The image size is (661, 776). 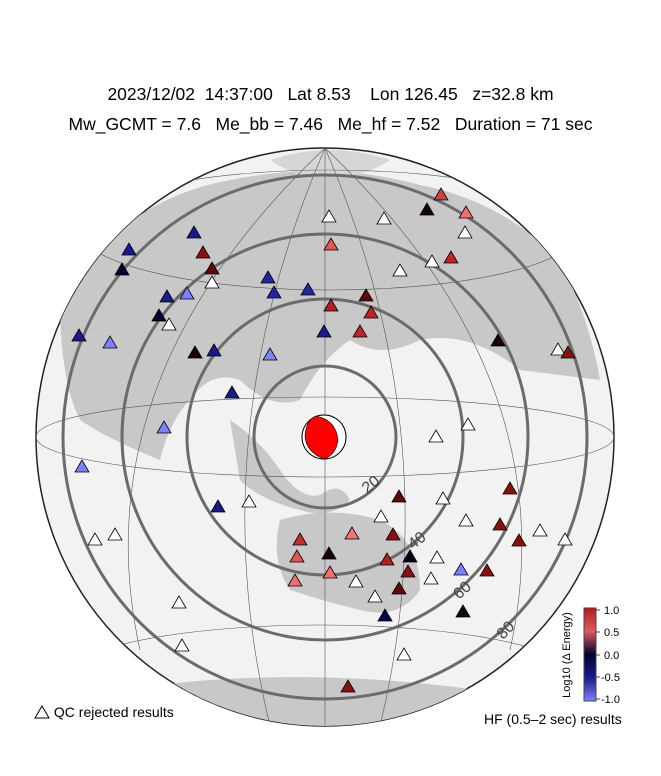 I want to click on colorbar-tick: 0.5, so click(x=611, y=633).